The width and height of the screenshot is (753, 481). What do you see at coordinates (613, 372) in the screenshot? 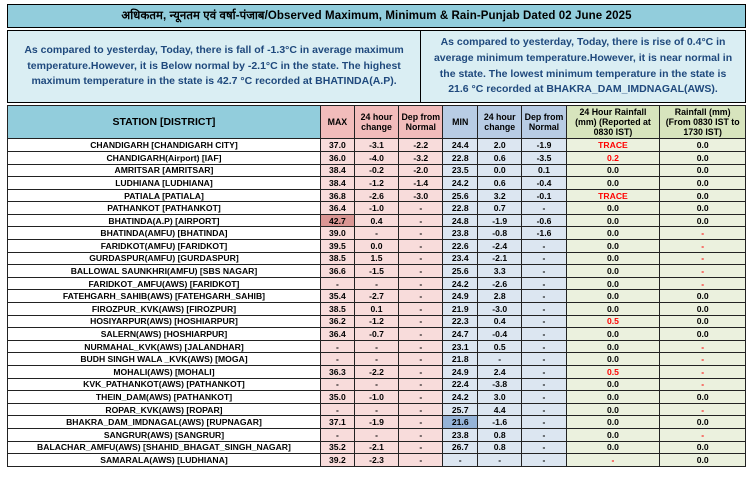
I see `rain-24h-cell: 0.5` at bounding box center [613, 372].